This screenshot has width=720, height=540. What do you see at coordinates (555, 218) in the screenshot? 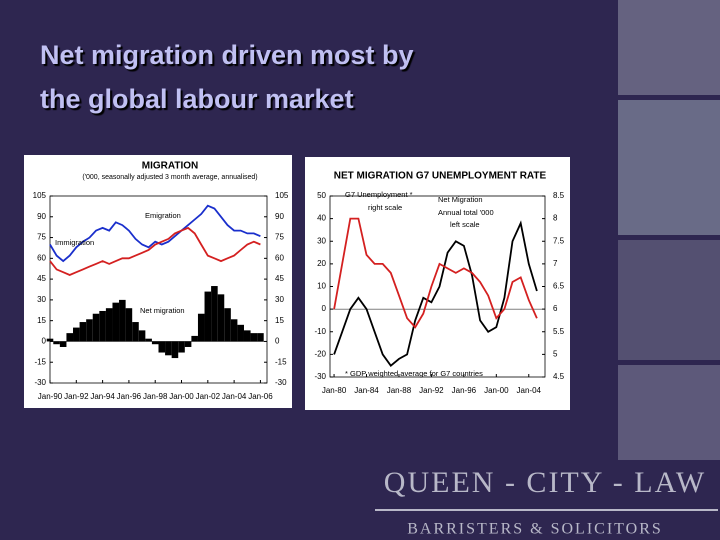
I see `y2-tick-label: 8` at bounding box center [555, 218].